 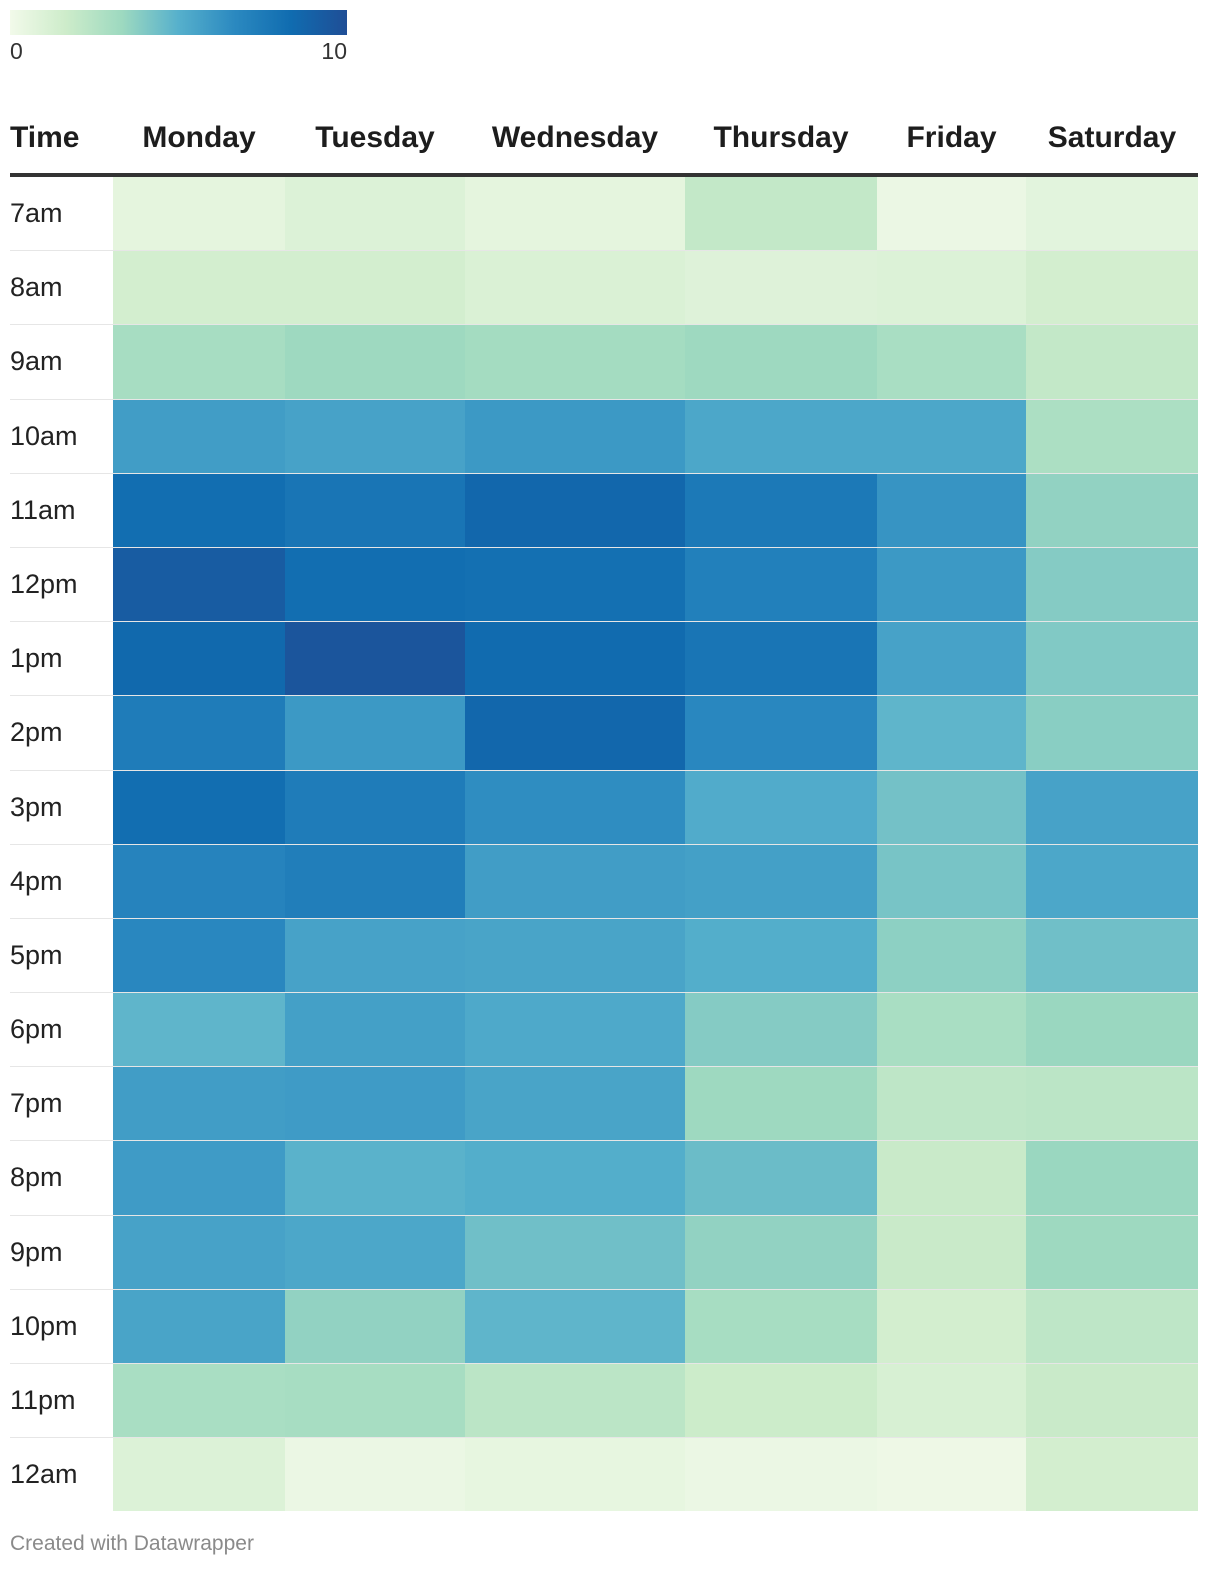 What do you see at coordinates (36, 954) in the screenshot?
I see `row-label: 5pm` at bounding box center [36, 954].